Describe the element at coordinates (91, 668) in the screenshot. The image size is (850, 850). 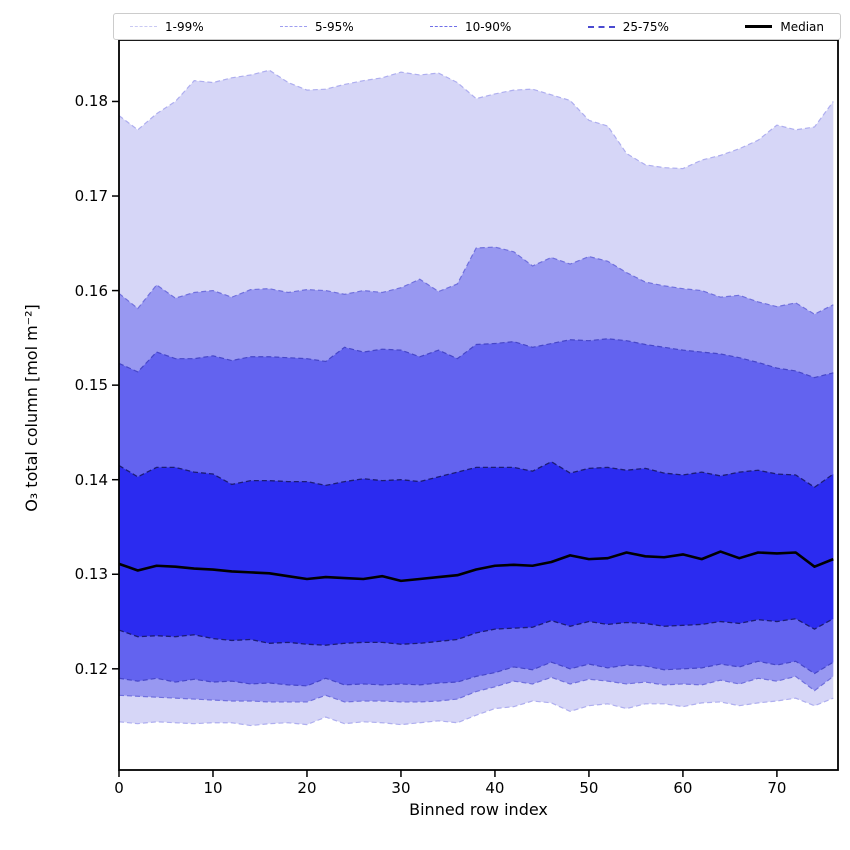
I see `y-tick-label-0.12: 0.12` at that location.